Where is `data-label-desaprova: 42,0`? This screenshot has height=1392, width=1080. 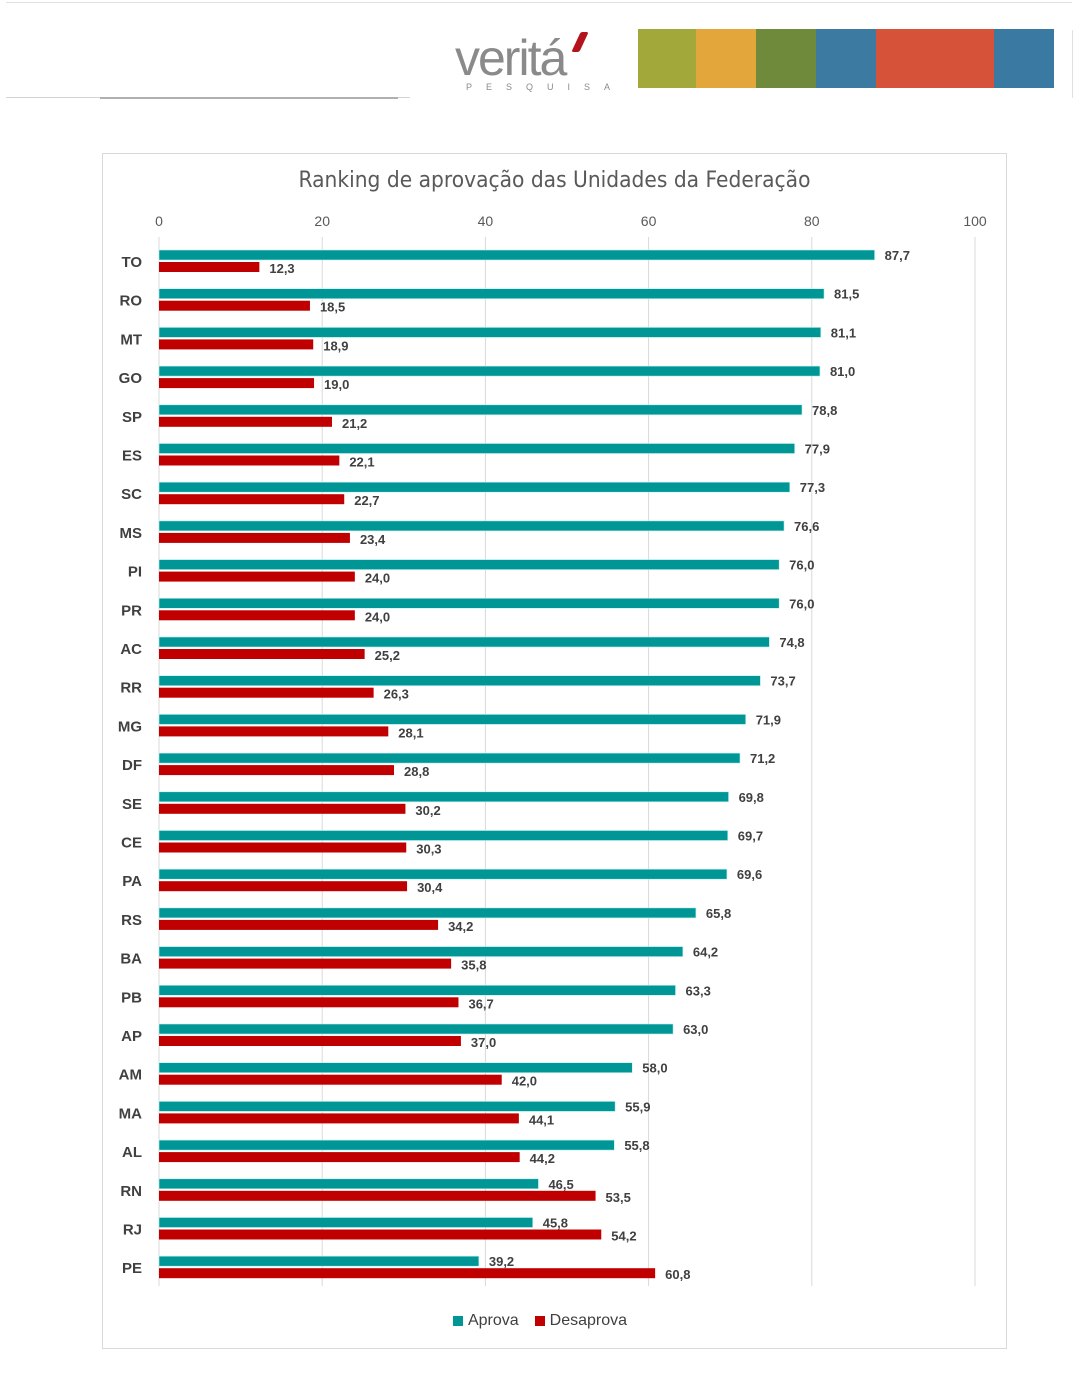 data-label-desaprova: 42,0 is located at coordinates (524, 1081).